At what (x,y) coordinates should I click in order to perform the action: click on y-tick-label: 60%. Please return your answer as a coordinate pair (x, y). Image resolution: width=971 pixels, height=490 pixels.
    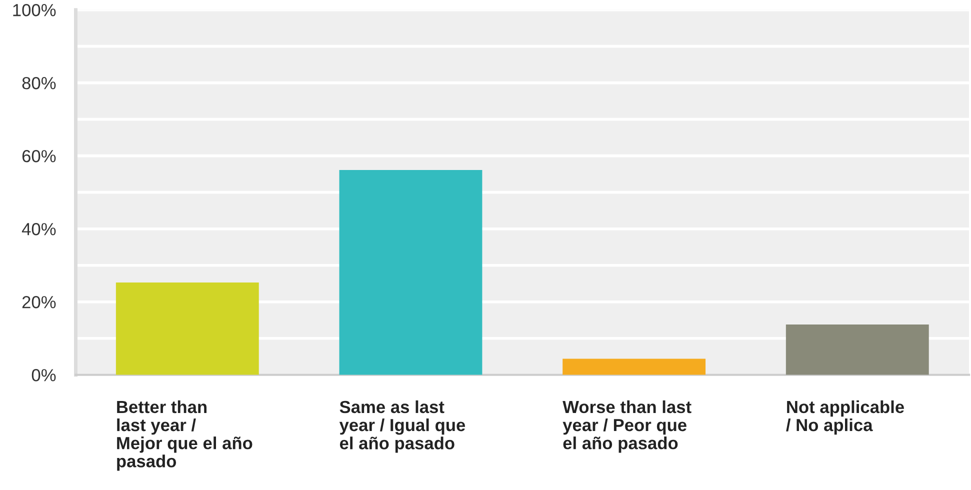
    Looking at the image, I should click on (39, 156).